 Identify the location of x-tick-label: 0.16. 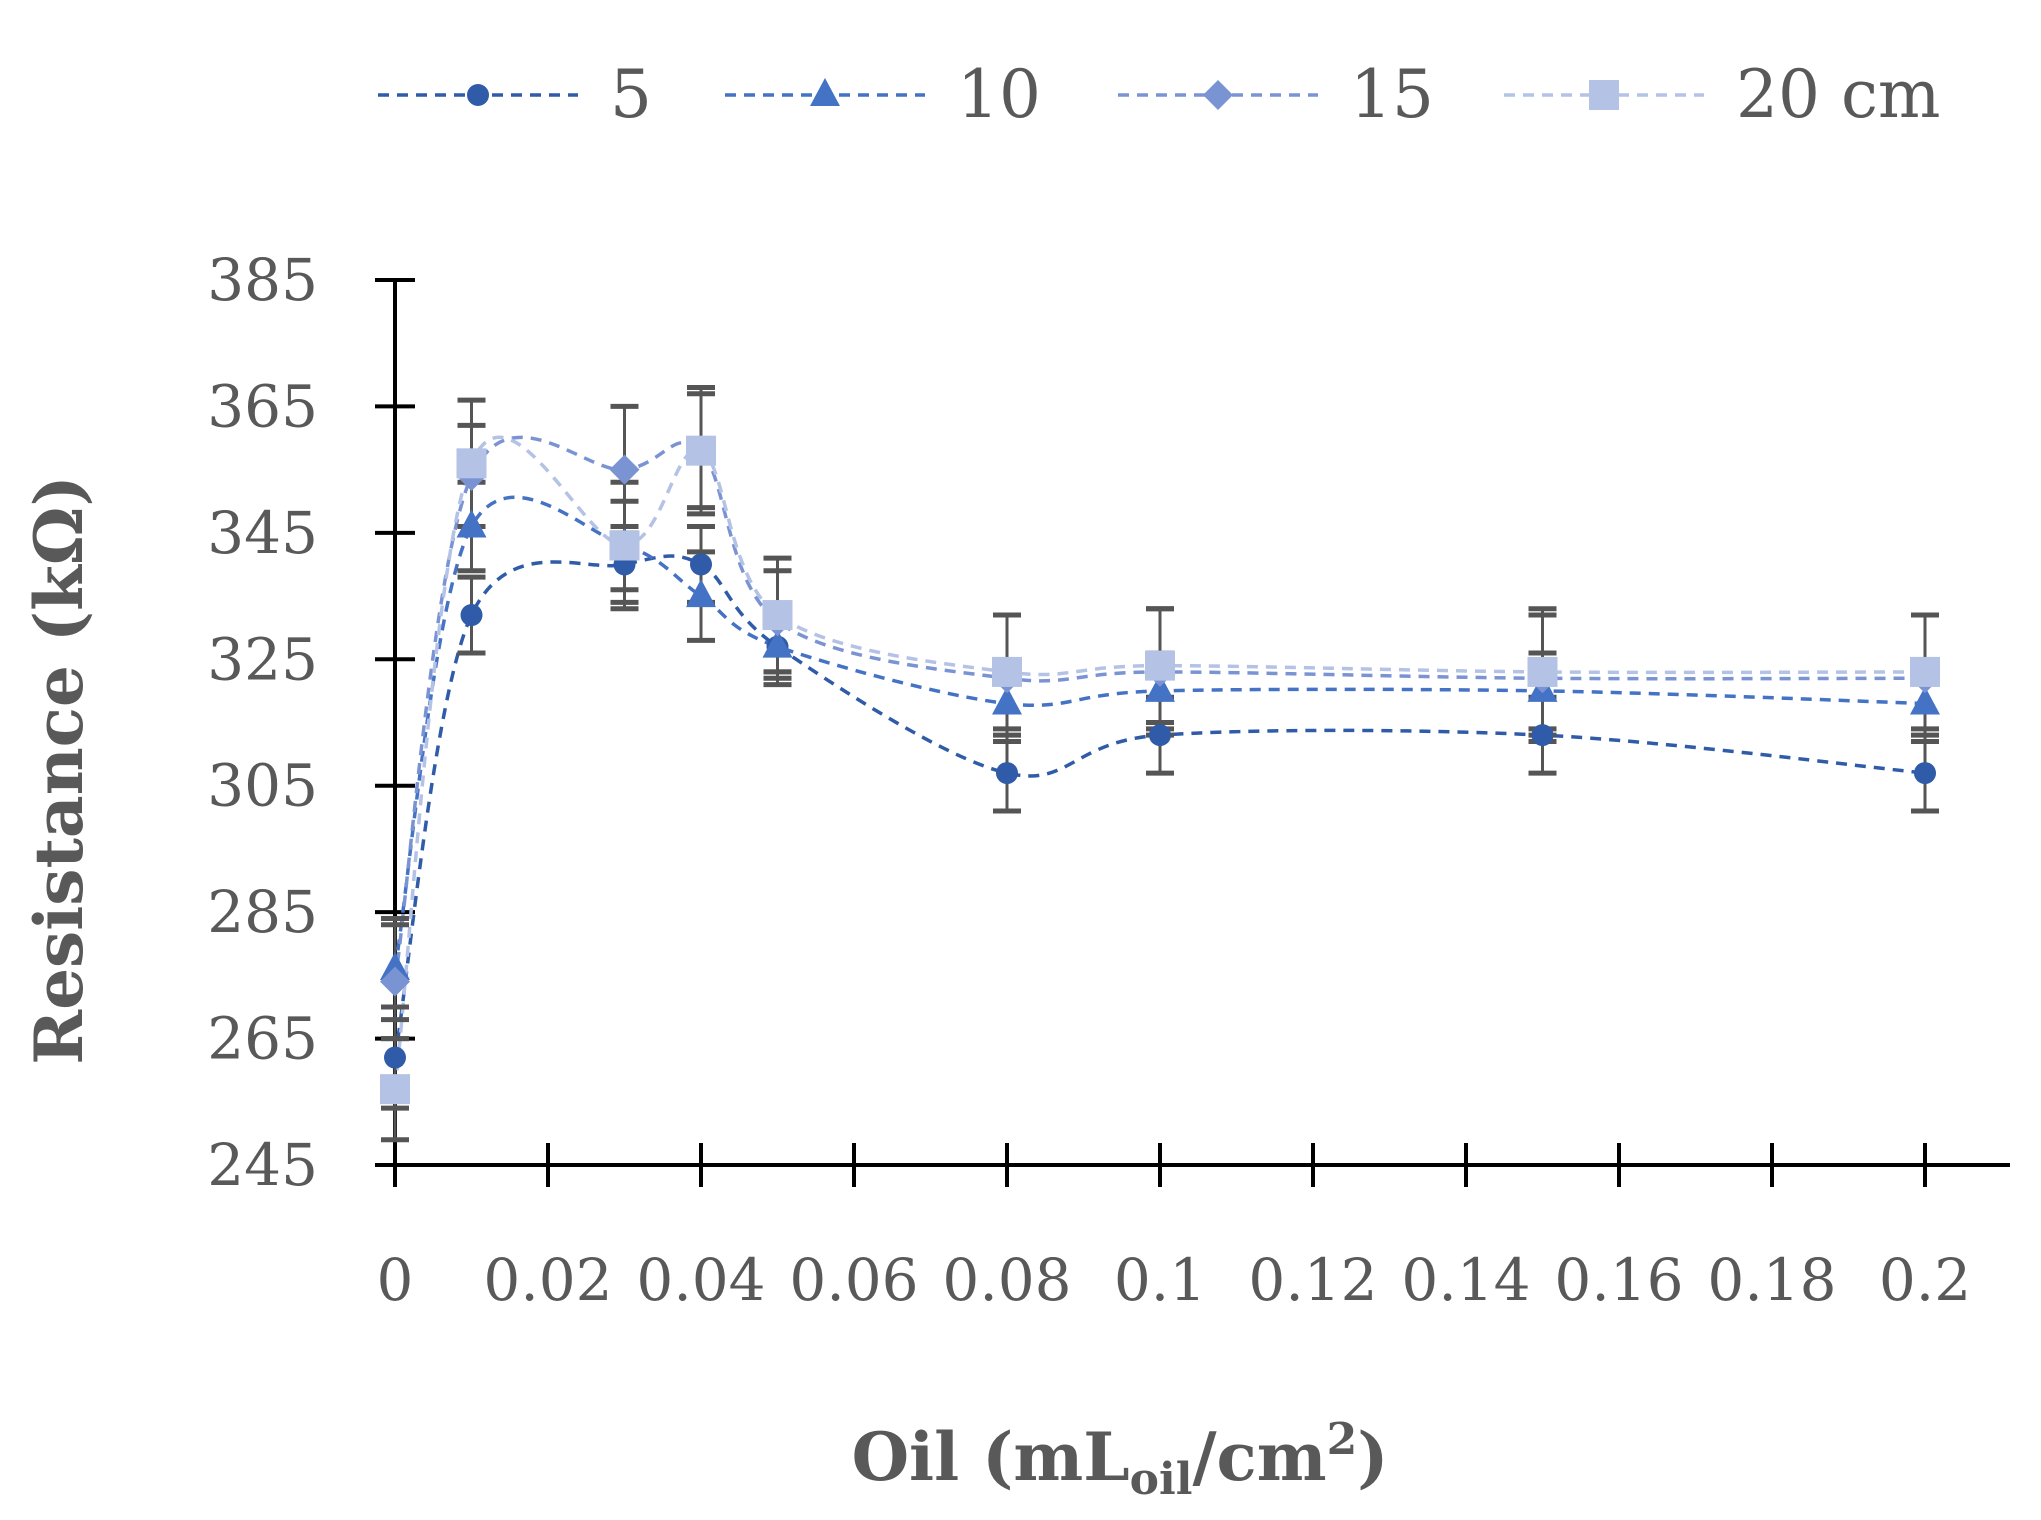
(1618, 1280).